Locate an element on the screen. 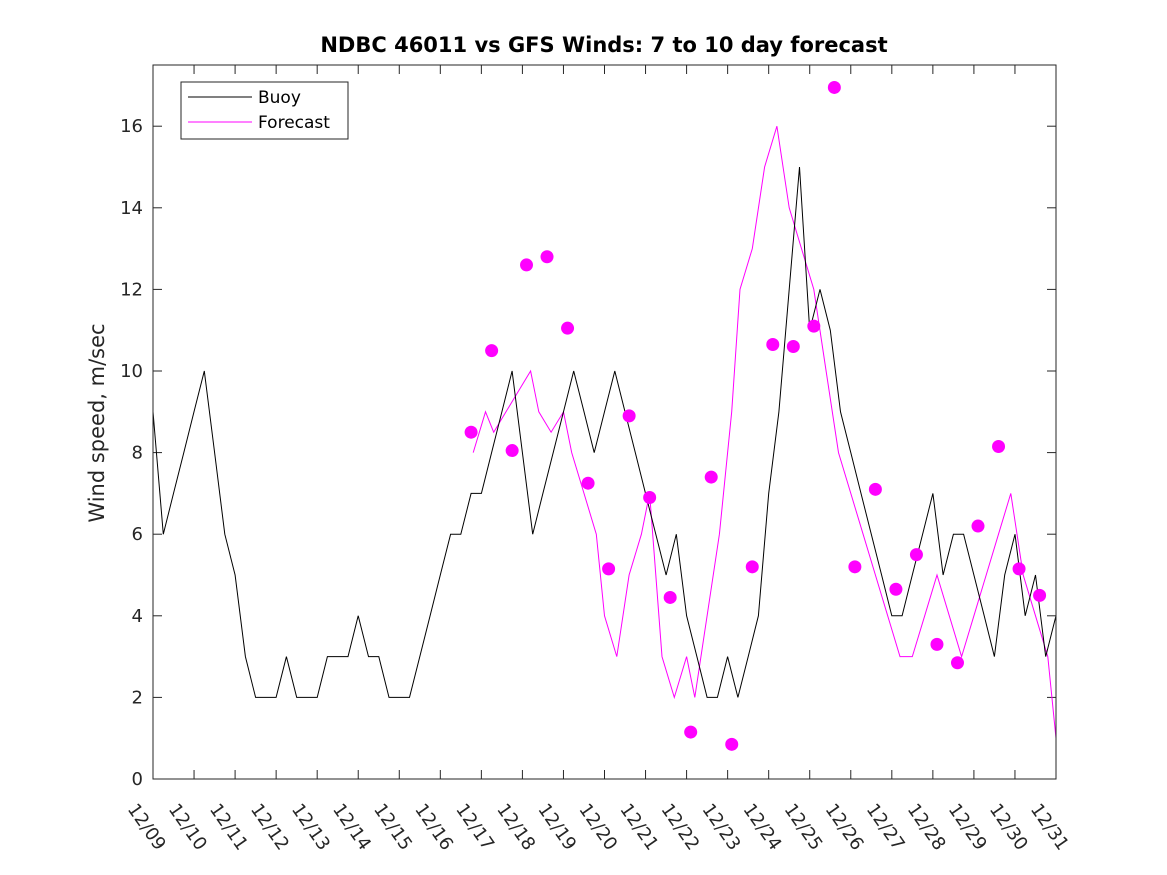 This screenshot has width=1167, height=875. x-tick-label: 12/25 is located at coordinates (803, 827).